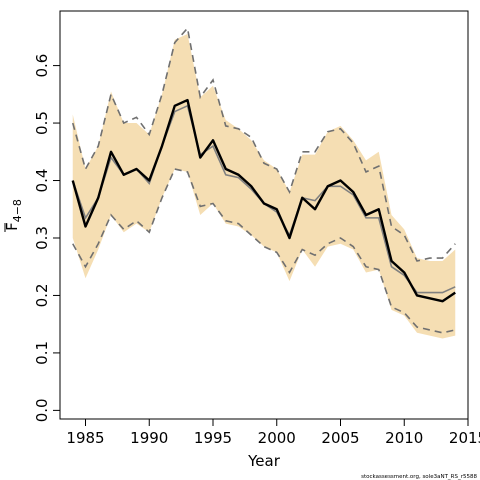 The height and width of the screenshot is (480, 480). I want to click on x-tick-label: 2005, so click(340, 438).